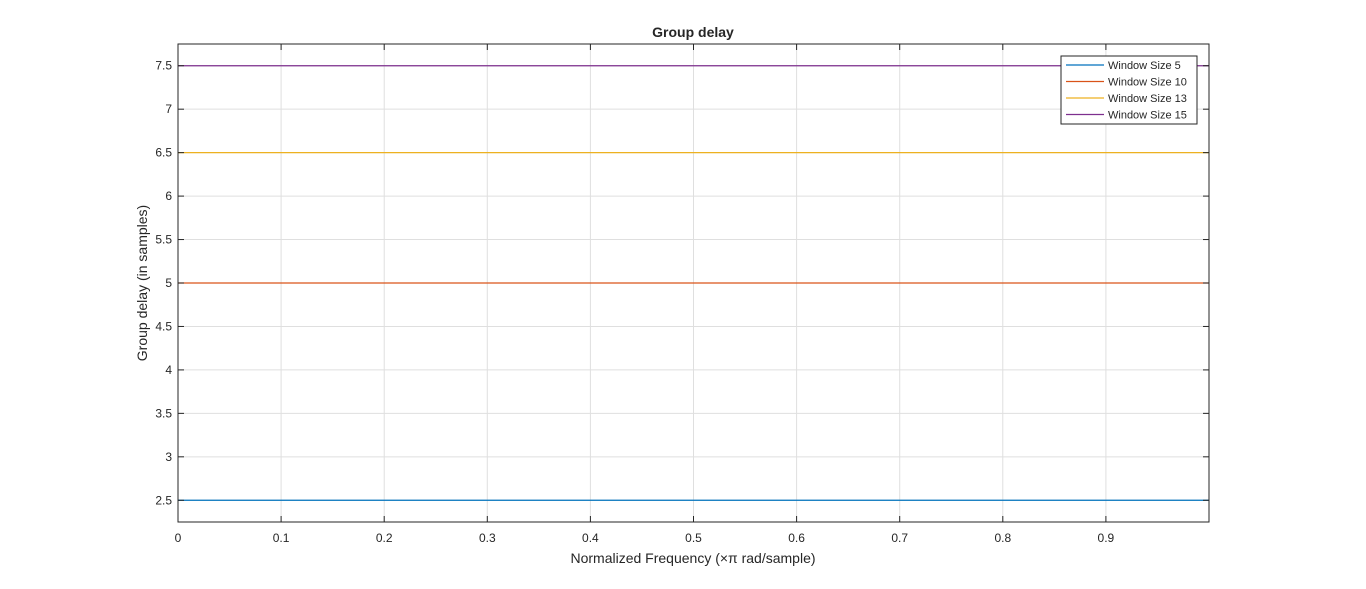 This screenshot has width=1366, height=589. Describe the element at coordinates (1147, 83) in the screenshot. I see `legend-label: Window Size 10` at that location.